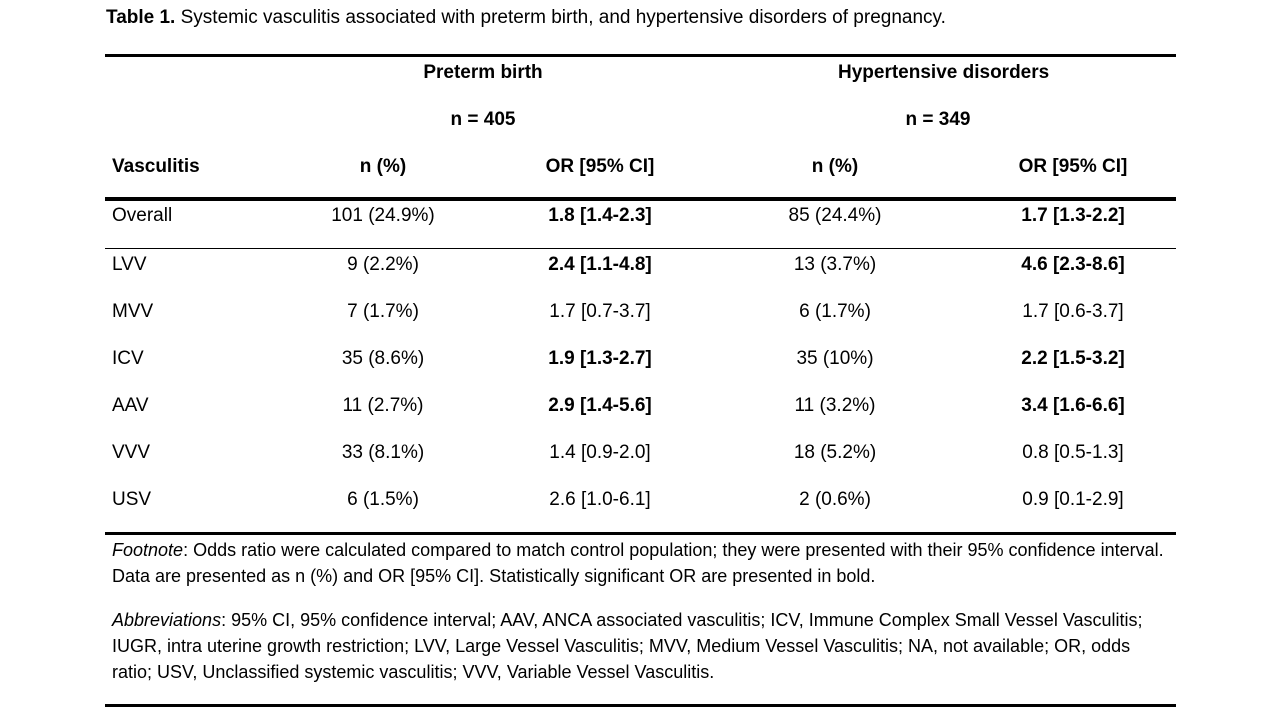 This screenshot has height=720, width=1280. What do you see at coordinates (835, 166) in the screenshot?
I see `column-header-n-hypertensive: n (%)` at bounding box center [835, 166].